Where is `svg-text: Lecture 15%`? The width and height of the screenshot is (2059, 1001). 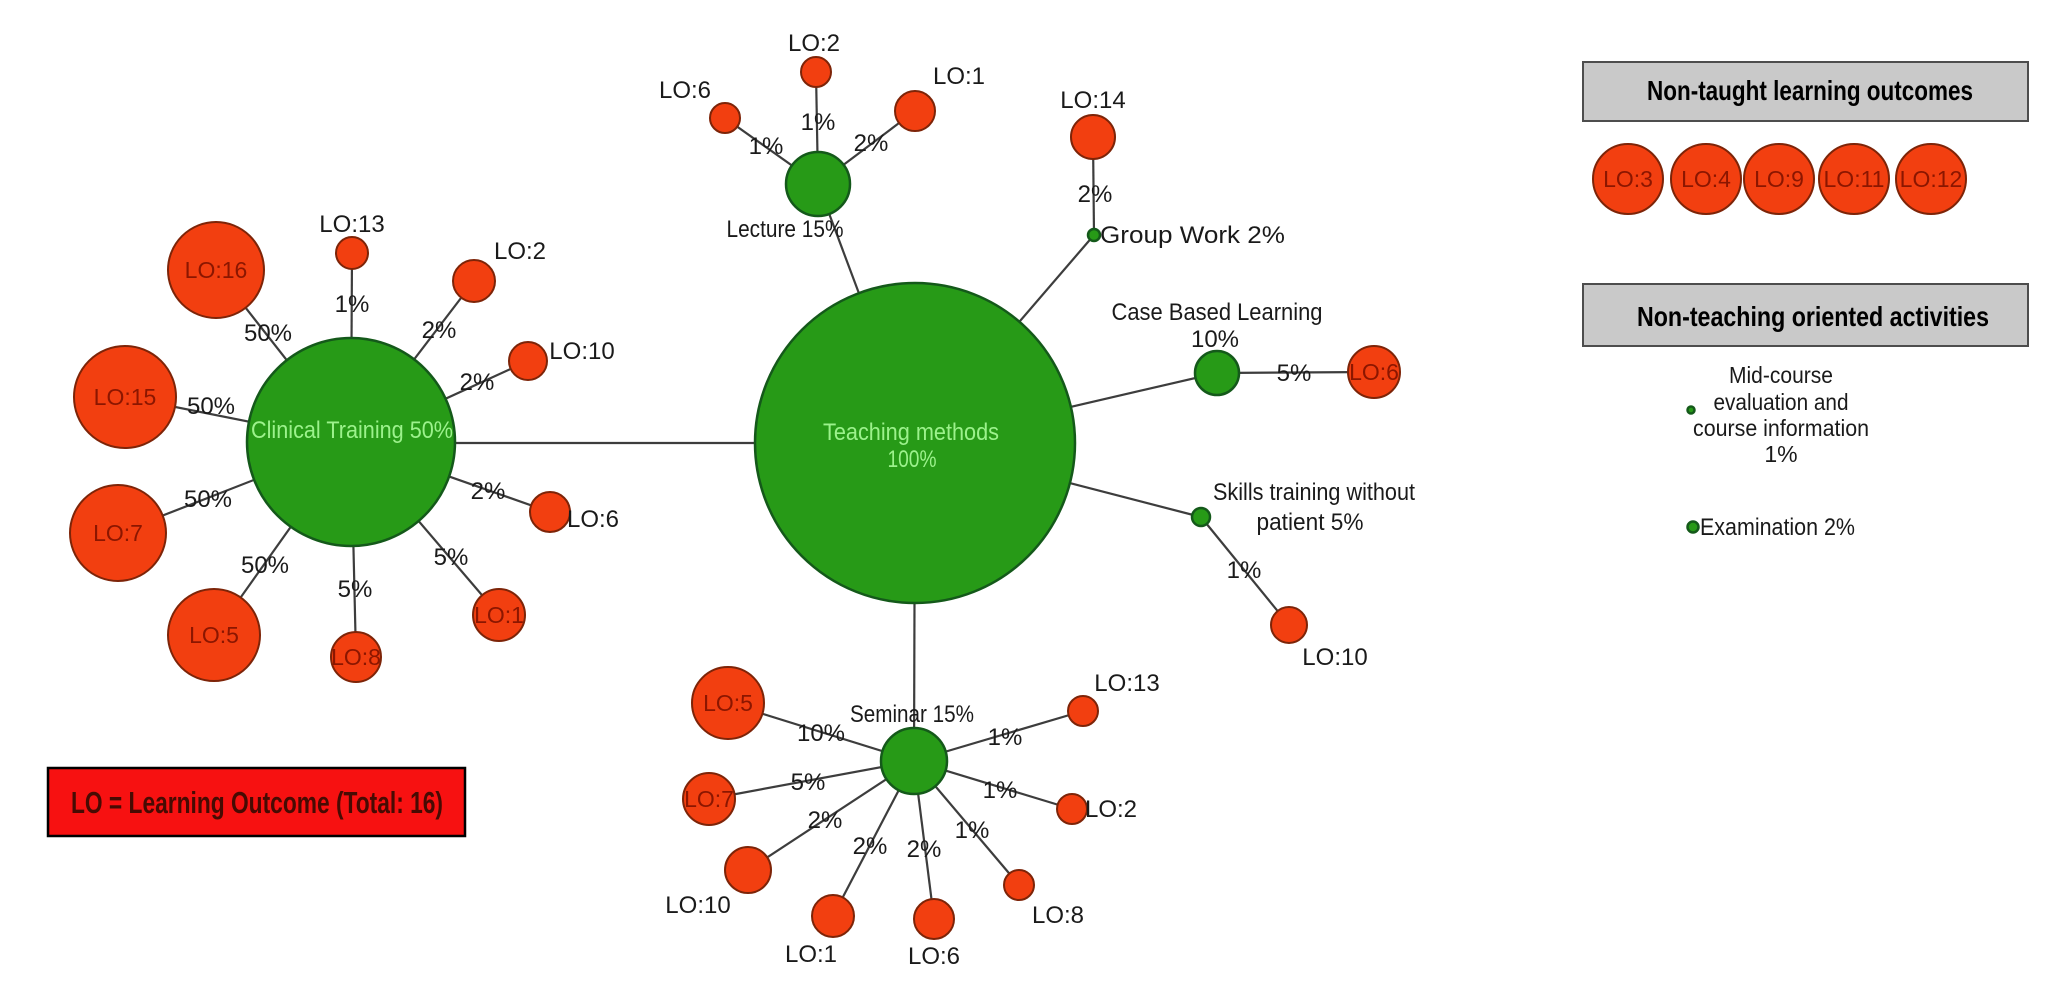 svg-text: Lecture 15% is located at coordinates (785, 229).